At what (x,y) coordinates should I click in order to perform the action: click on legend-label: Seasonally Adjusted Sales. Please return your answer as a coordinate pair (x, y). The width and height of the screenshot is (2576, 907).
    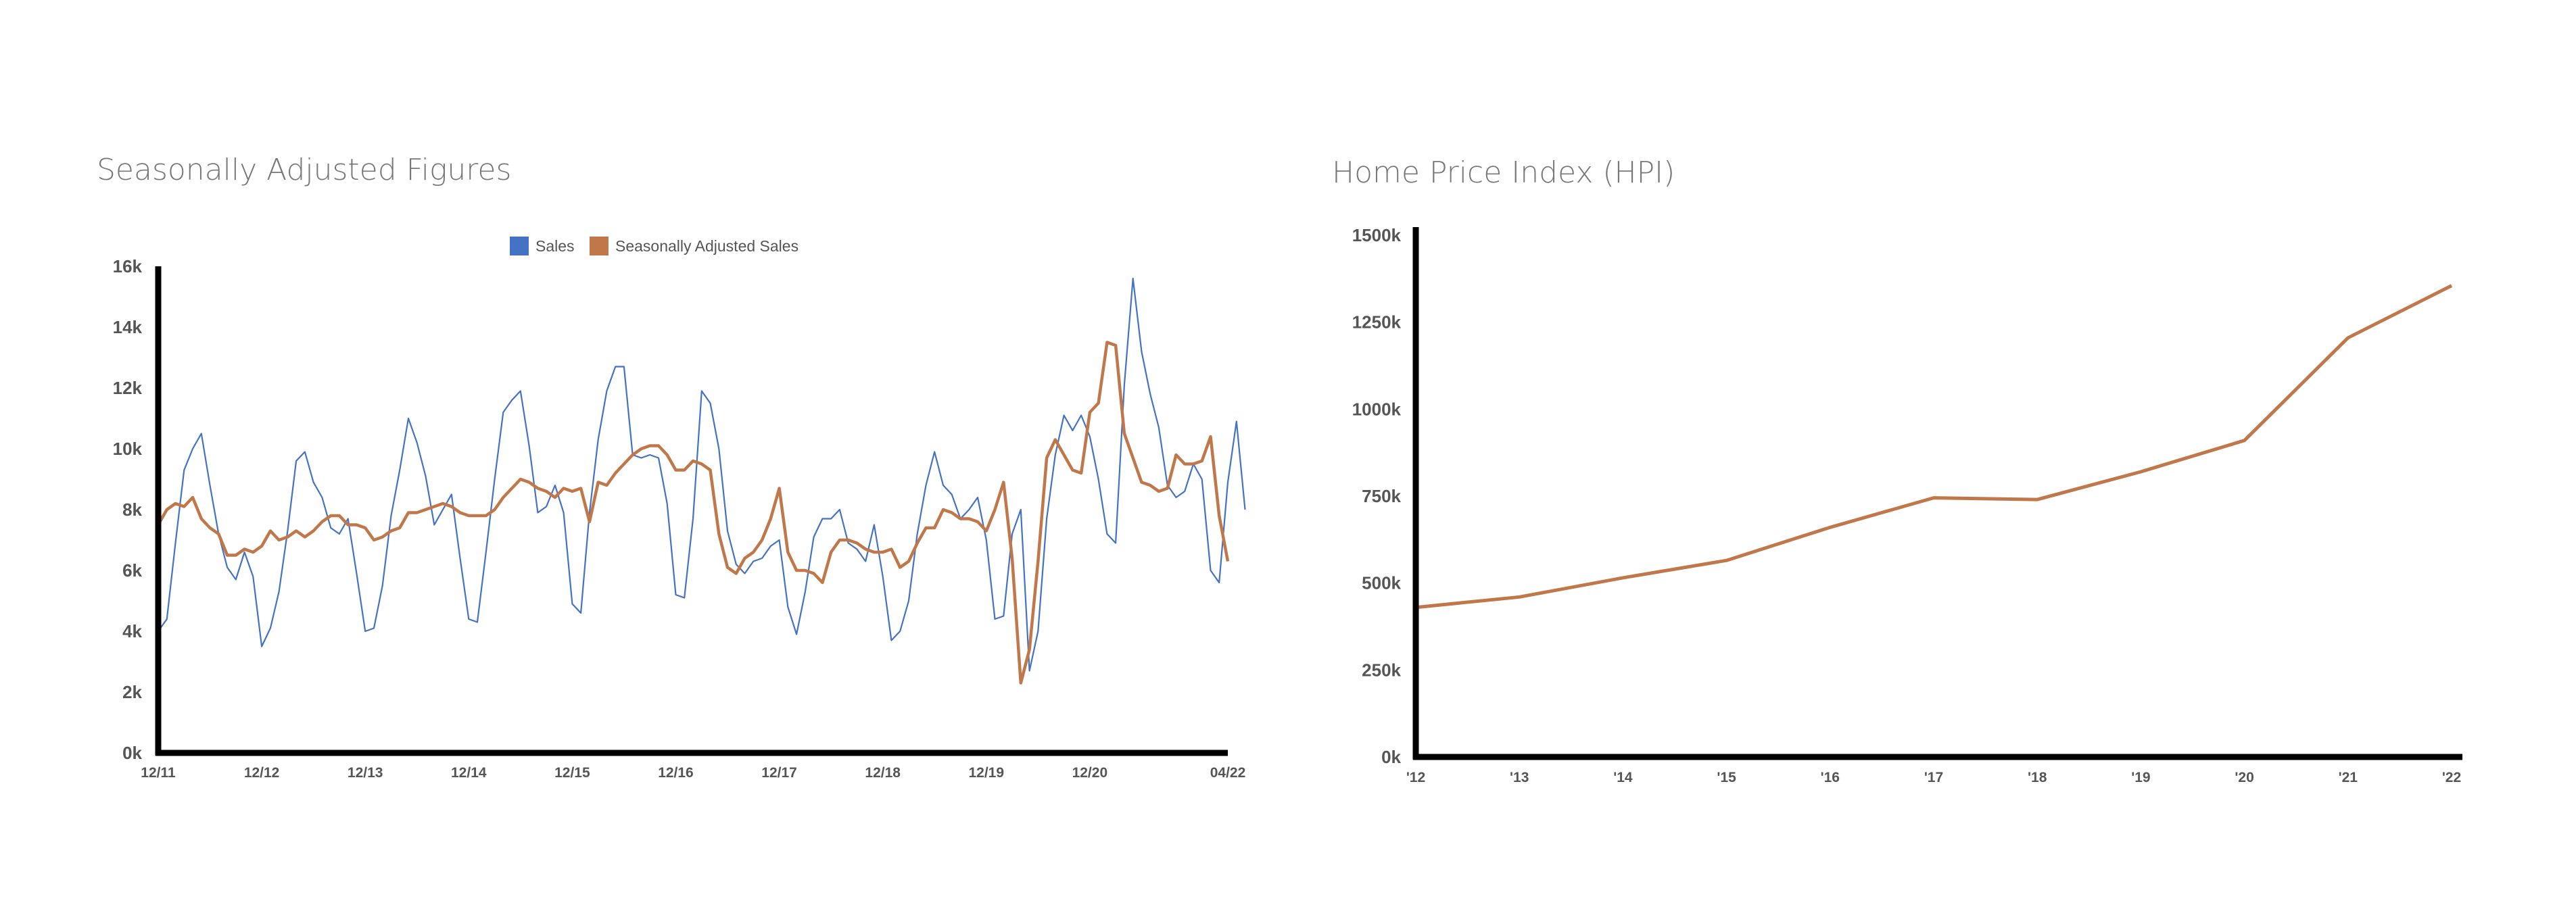
    Looking at the image, I should click on (706, 246).